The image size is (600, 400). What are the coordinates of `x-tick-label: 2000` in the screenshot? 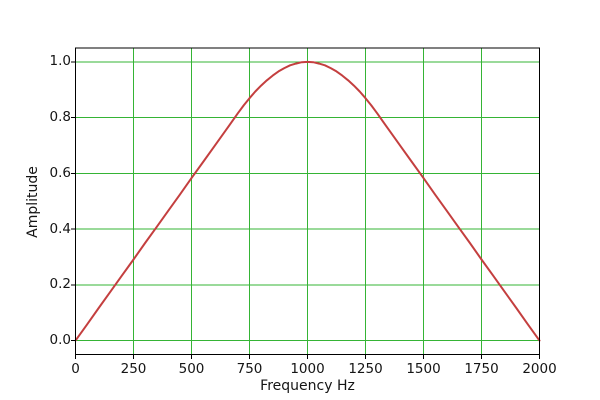 It's located at (539, 369).